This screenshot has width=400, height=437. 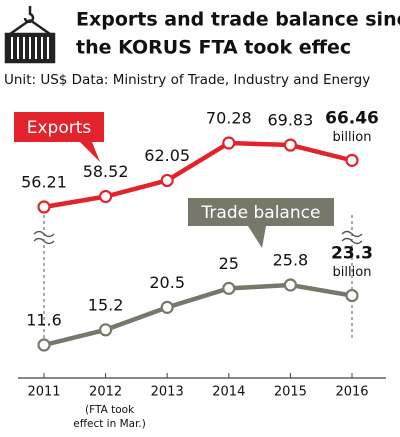 I want to click on chart-title: Exports and trade balance since, so click(x=238, y=20).